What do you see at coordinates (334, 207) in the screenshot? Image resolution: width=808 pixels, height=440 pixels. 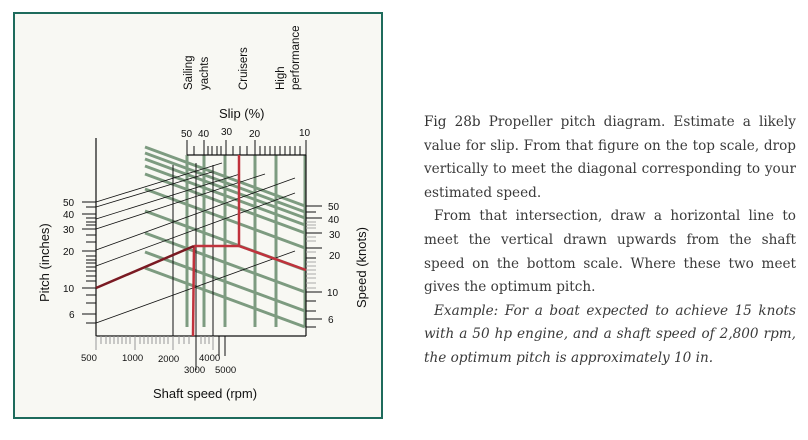 I see `speed-tick-label: 50` at bounding box center [334, 207].